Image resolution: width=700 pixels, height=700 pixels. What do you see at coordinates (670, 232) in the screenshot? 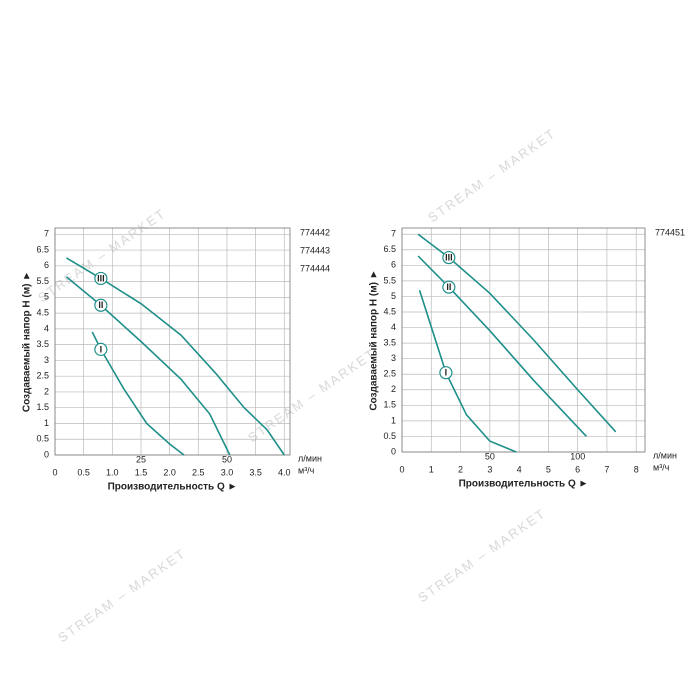
I see `model-number: 774451` at bounding box center [670, 232].